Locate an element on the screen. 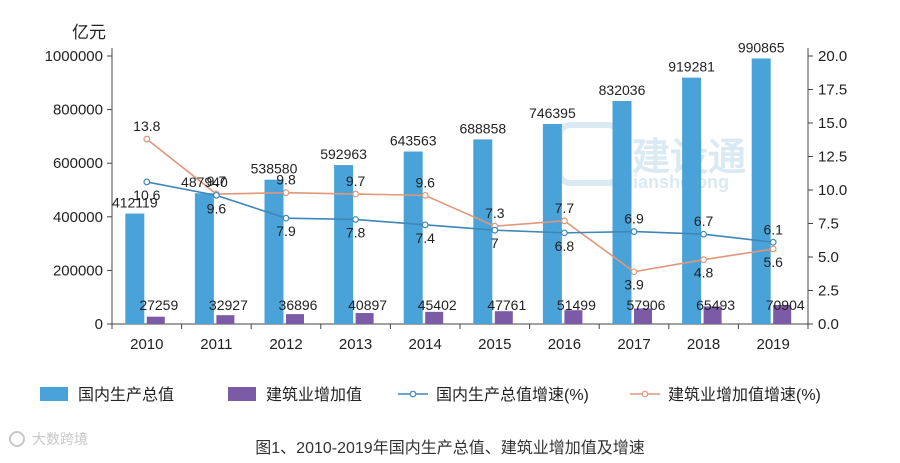  y-left-tick-label: 1000000 is located at coordinates (74, 56).